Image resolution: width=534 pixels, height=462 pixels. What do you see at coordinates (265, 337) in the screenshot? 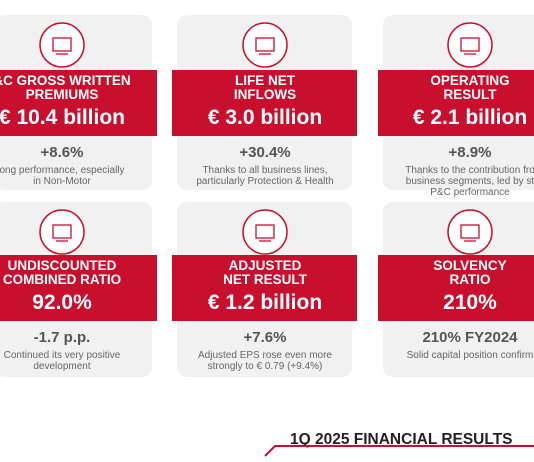
I see `card-change: +7.6%` at bounding box center [265, 337].